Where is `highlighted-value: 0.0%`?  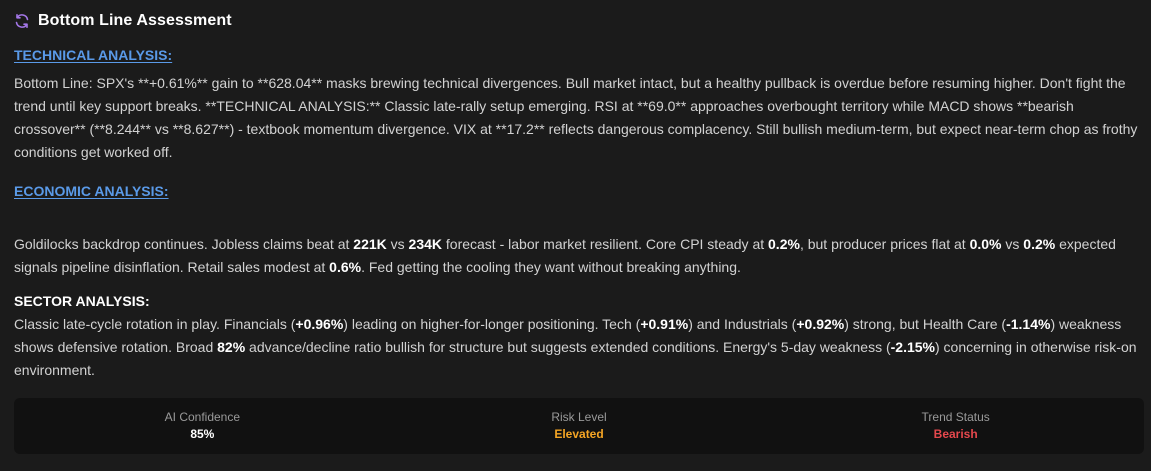
highlighted-value: 0.0% is located at coordinates (985, 244).